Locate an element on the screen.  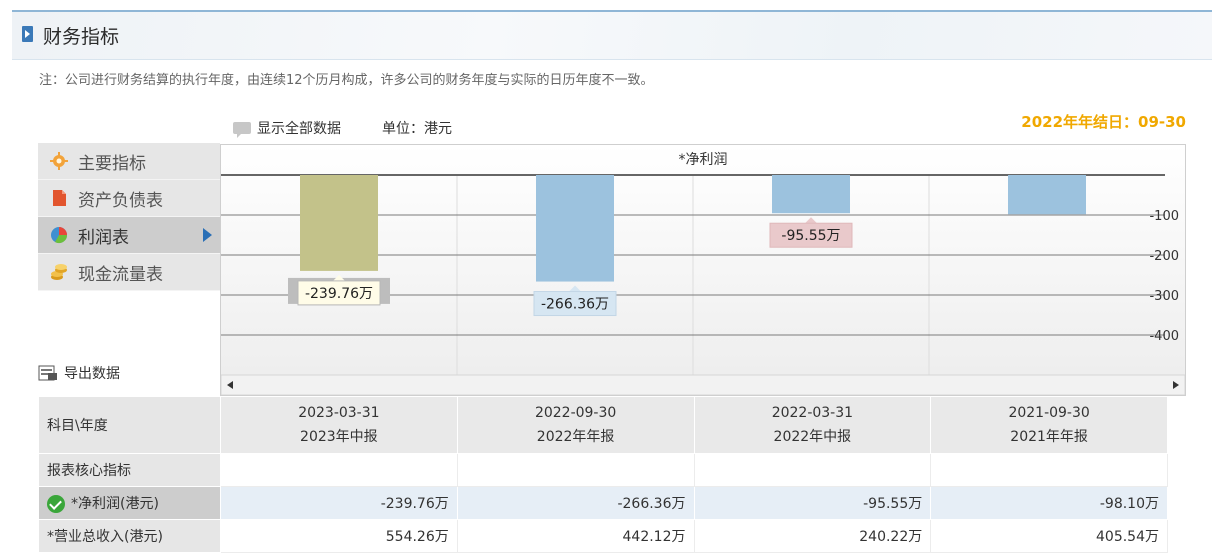
export-data-button: 导出数据 is located at coordinates (79, 373).